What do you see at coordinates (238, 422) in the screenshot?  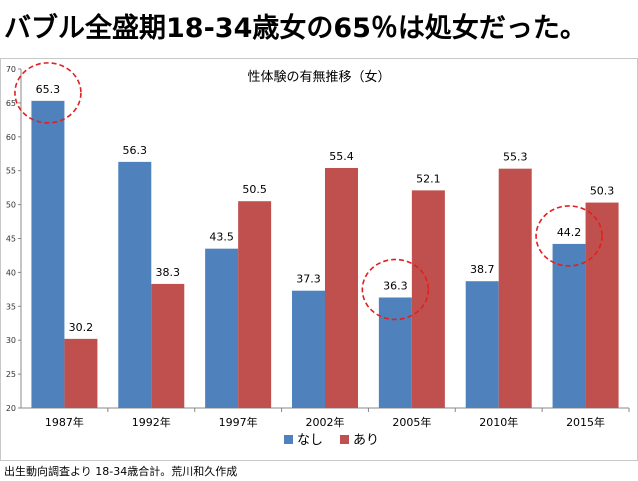 I see `x-tick-label: 1997年` at bounding box center [238, 422].